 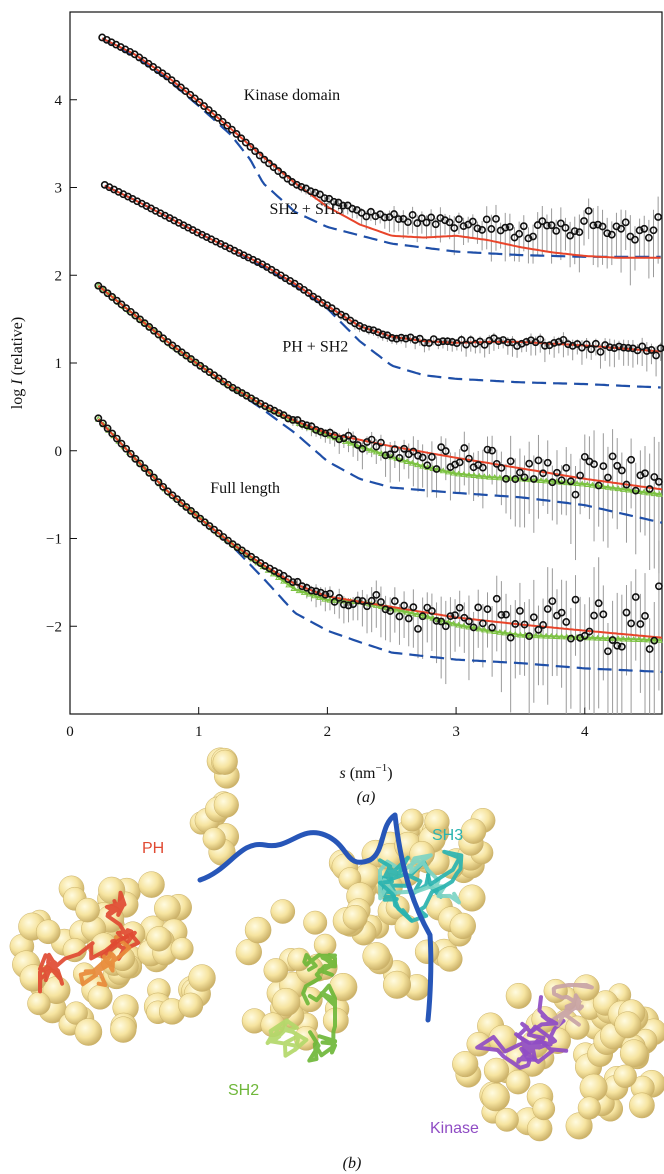 What do you see at coordinates (59, 276) in the screenshot?
I see `y-tick-label: 2` at bounding box center [59, 276].